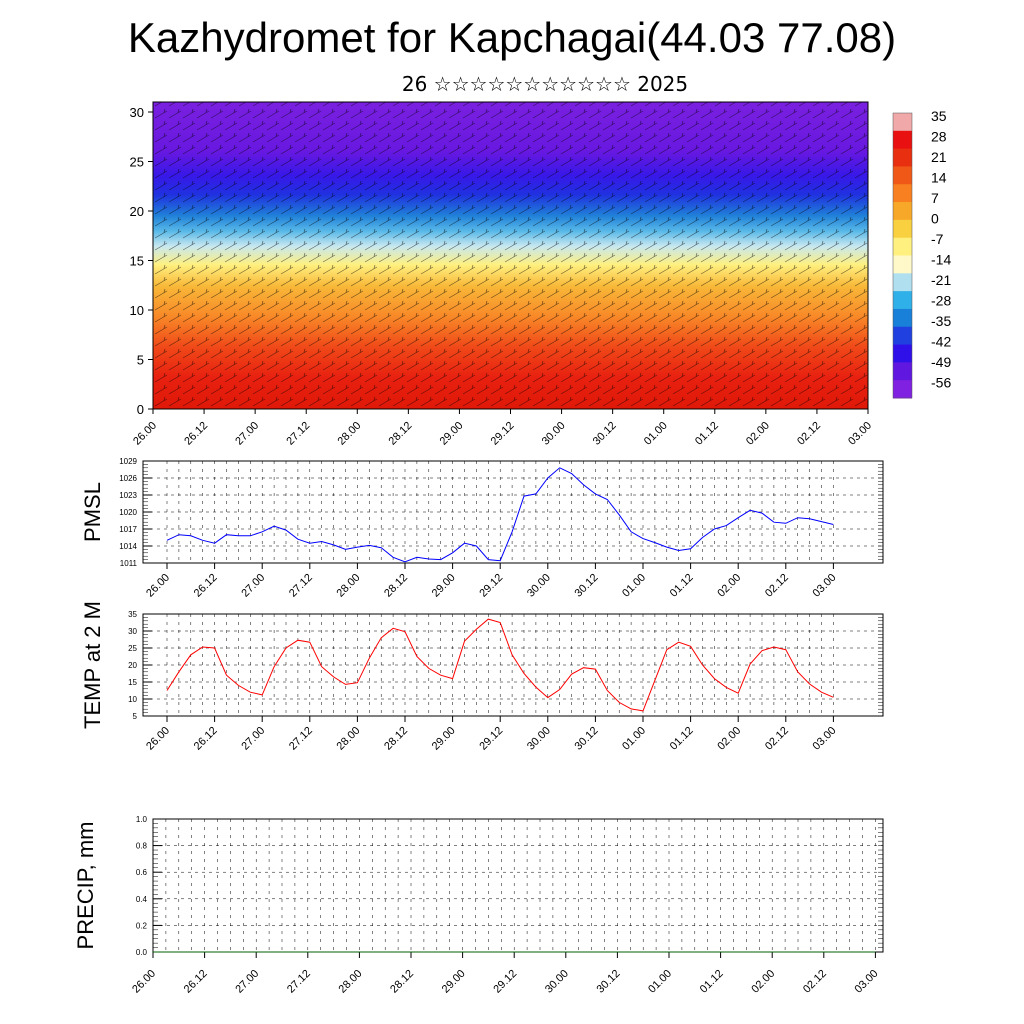  Describe the element at coordinates (128, 546) in the screenshot. I see `y-tick-label: 1014` at that location.